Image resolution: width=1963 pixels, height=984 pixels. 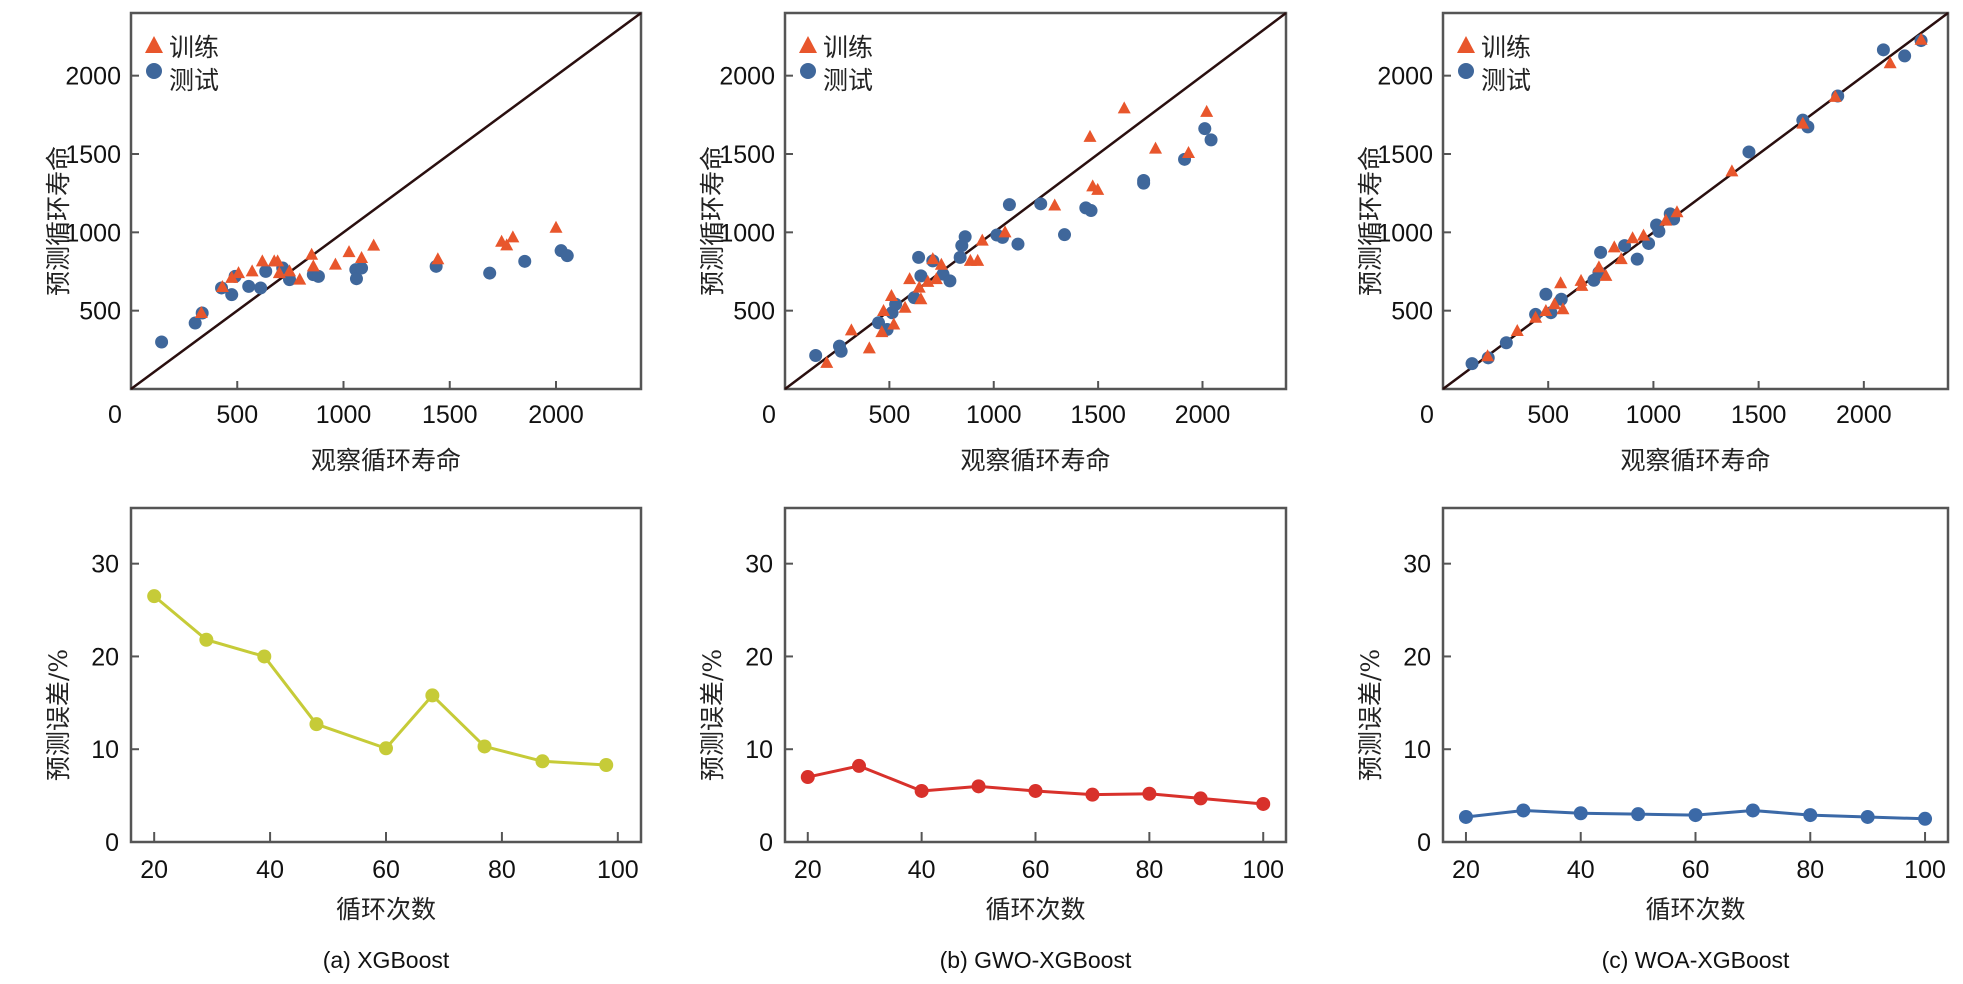 What do you see at coordinates (1695, 201) in the screenshot?
I see `reference-line` at bounding box center [1695, 201].